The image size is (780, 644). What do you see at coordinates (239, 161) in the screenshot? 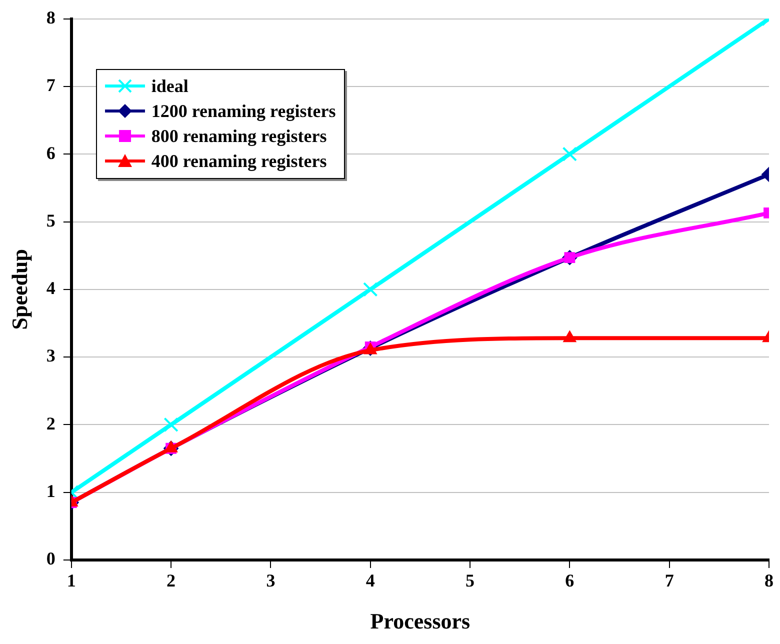
I see `legend-label: 400 renaming registers` at bounding box center [239, 161].